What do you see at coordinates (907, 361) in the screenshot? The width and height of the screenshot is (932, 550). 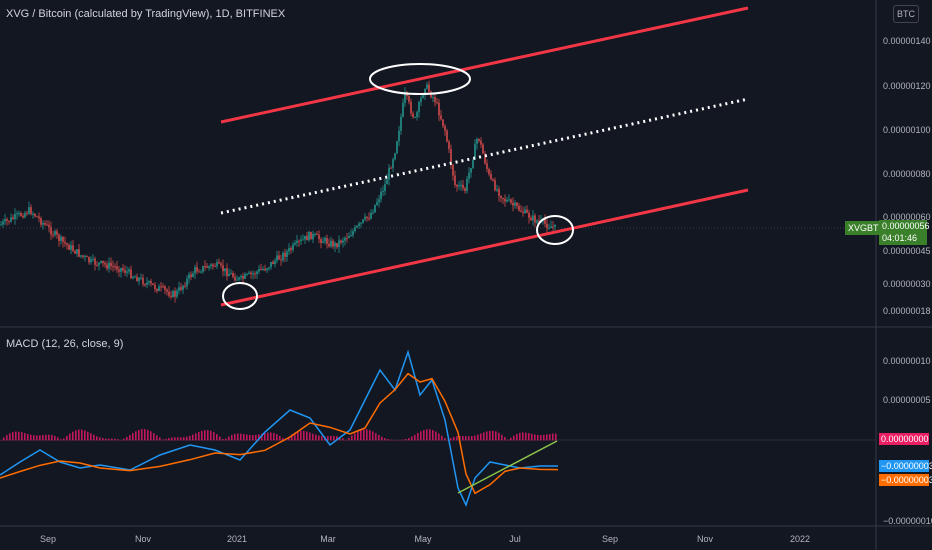 I see `macd-axis-label: 0.00000010` at bounding box center [907, 361].